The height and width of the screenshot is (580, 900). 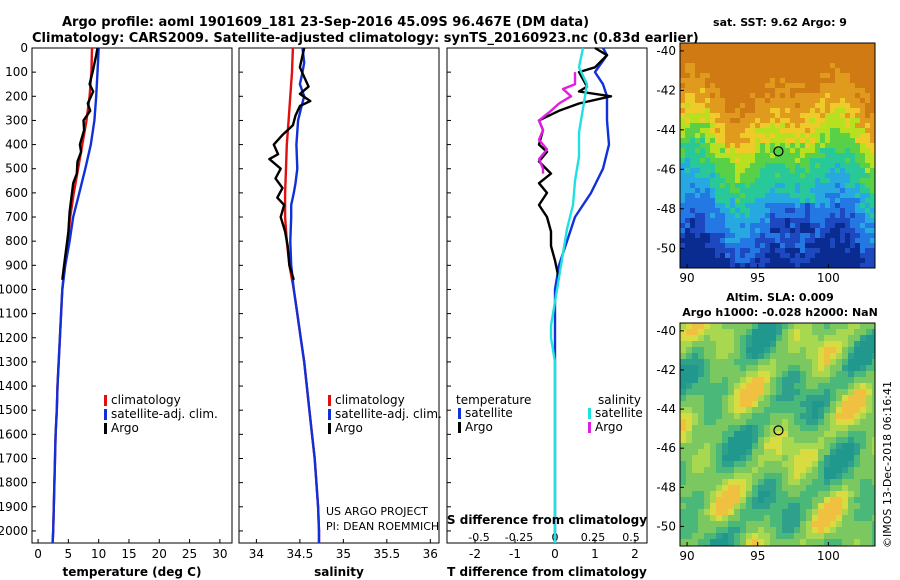 What do you see at coordinates (75, 295) in the screenshot?
I see `temperature-line-satellite-adj-clim--1` at bounding box center [75, 295].